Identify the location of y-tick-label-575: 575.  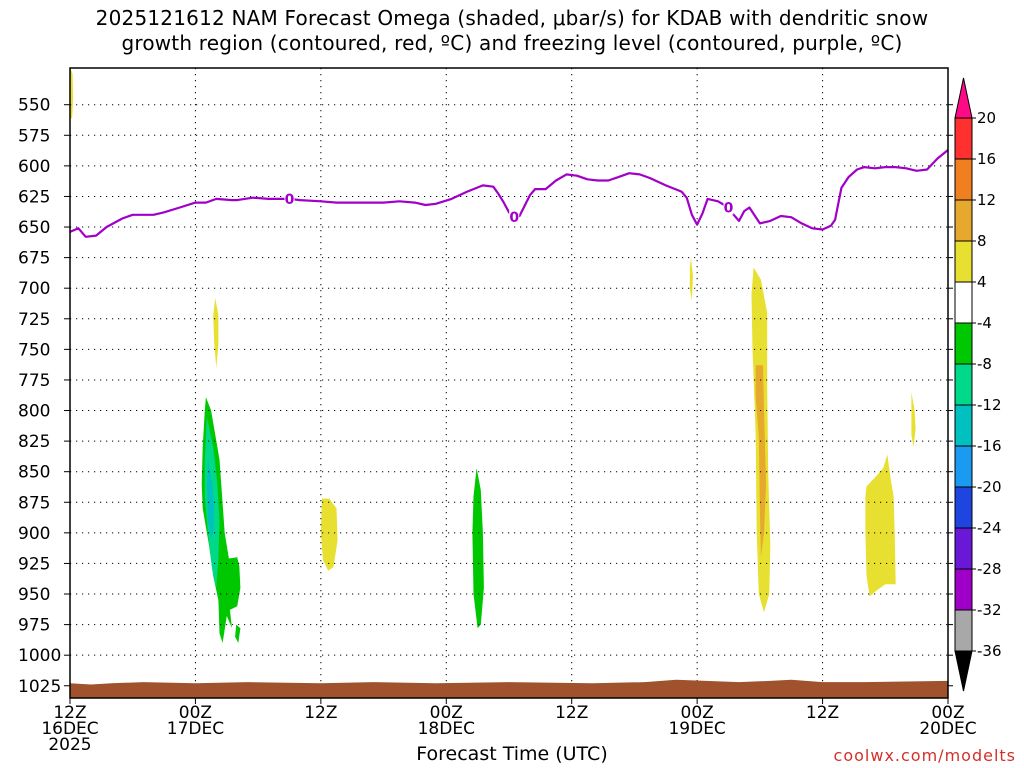
(34, 136).